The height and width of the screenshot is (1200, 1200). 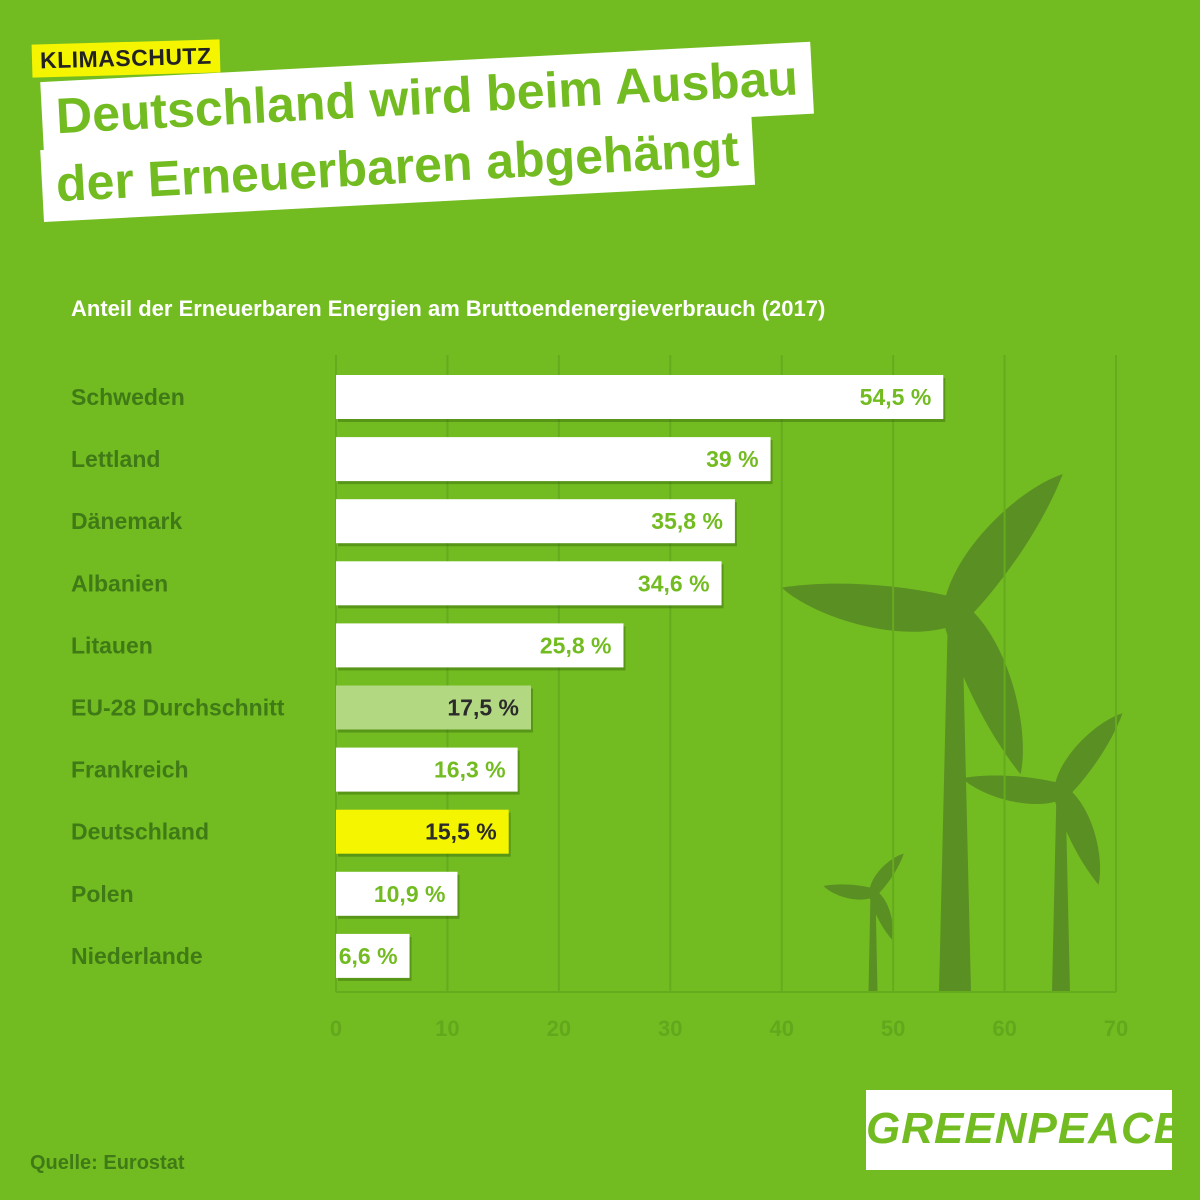 What do you see at coordinates (670, 1028) in the screenshot?
I see `x-tick-label: 30` at bounding box center [670, 1028].